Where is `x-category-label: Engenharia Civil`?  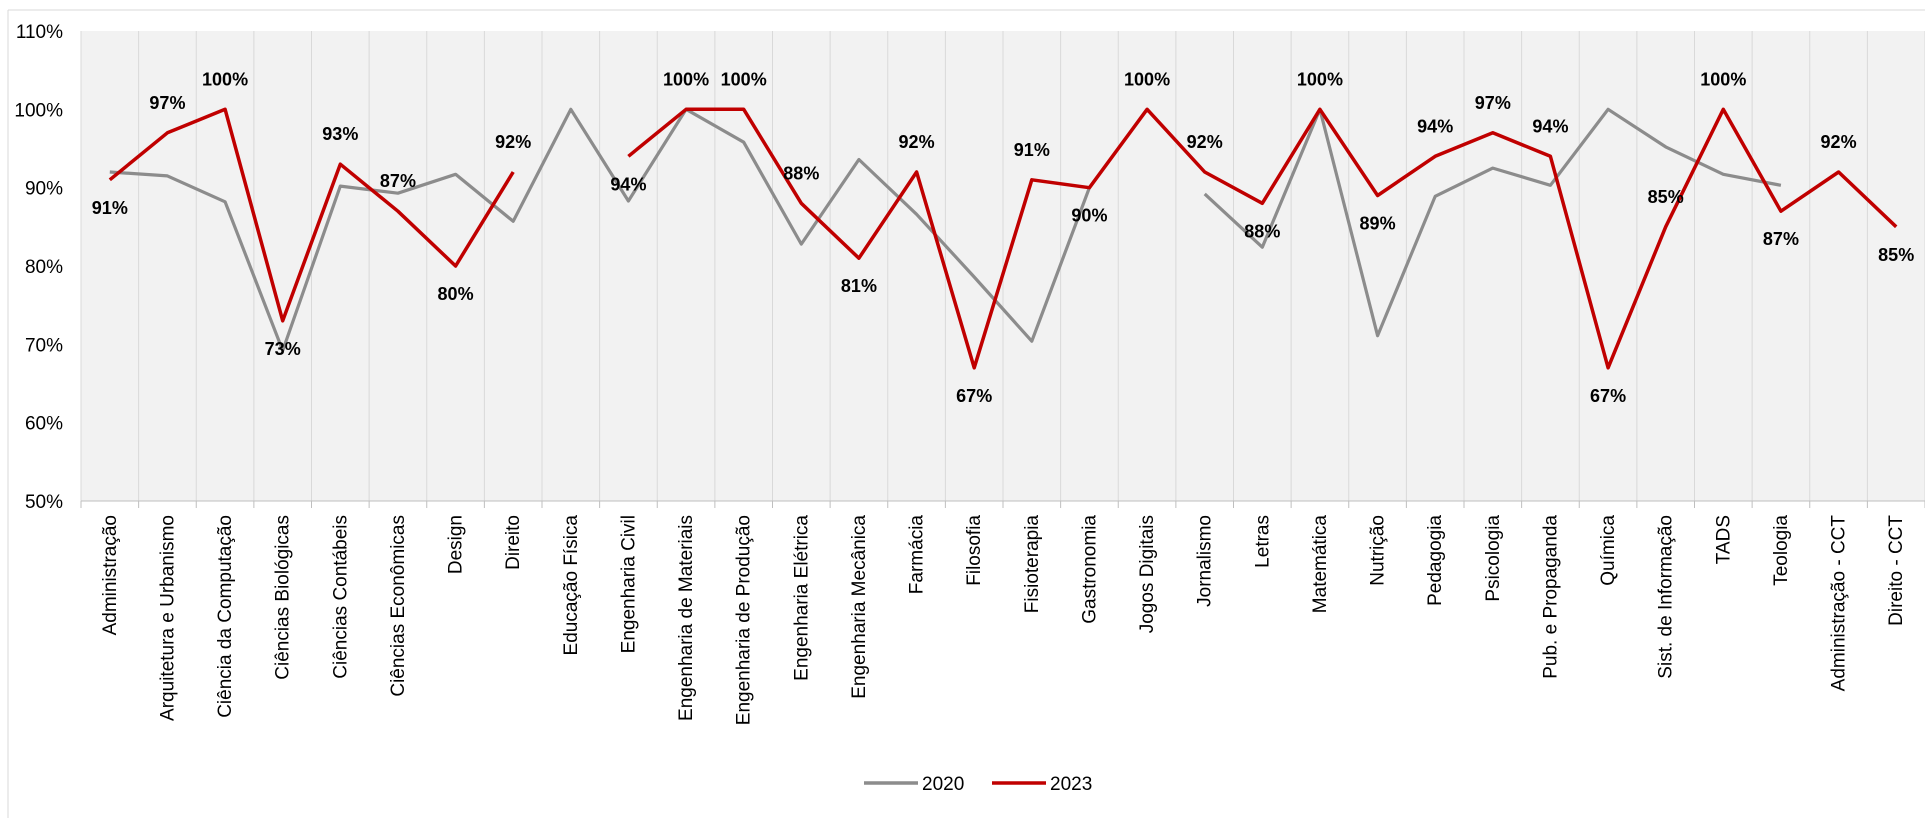
x-category-label: Engenharia Civil is located at coordinates (628, 584).